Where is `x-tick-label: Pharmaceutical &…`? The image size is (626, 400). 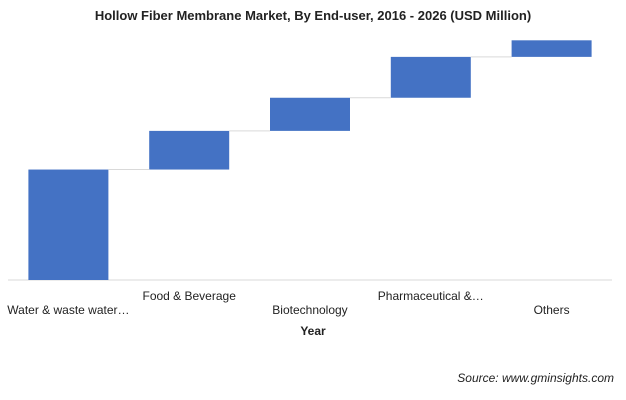
x-tick-label: Pharmaceutical &… is located at coordinates (431, 296).